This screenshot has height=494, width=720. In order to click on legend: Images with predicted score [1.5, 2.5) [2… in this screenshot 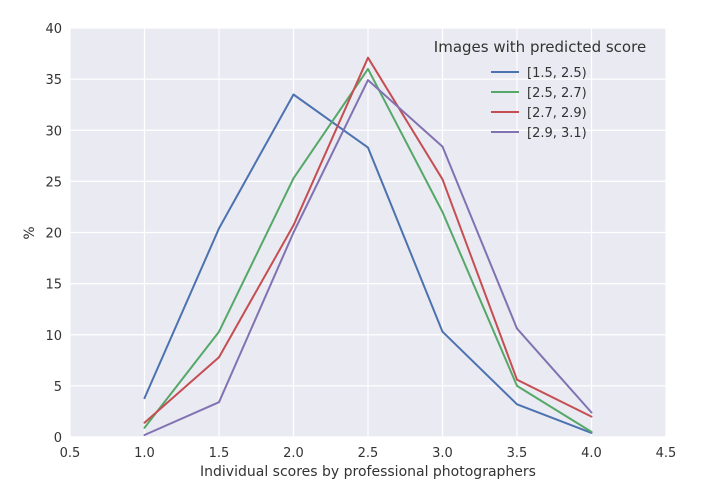, I will do `click(540, 89)`.